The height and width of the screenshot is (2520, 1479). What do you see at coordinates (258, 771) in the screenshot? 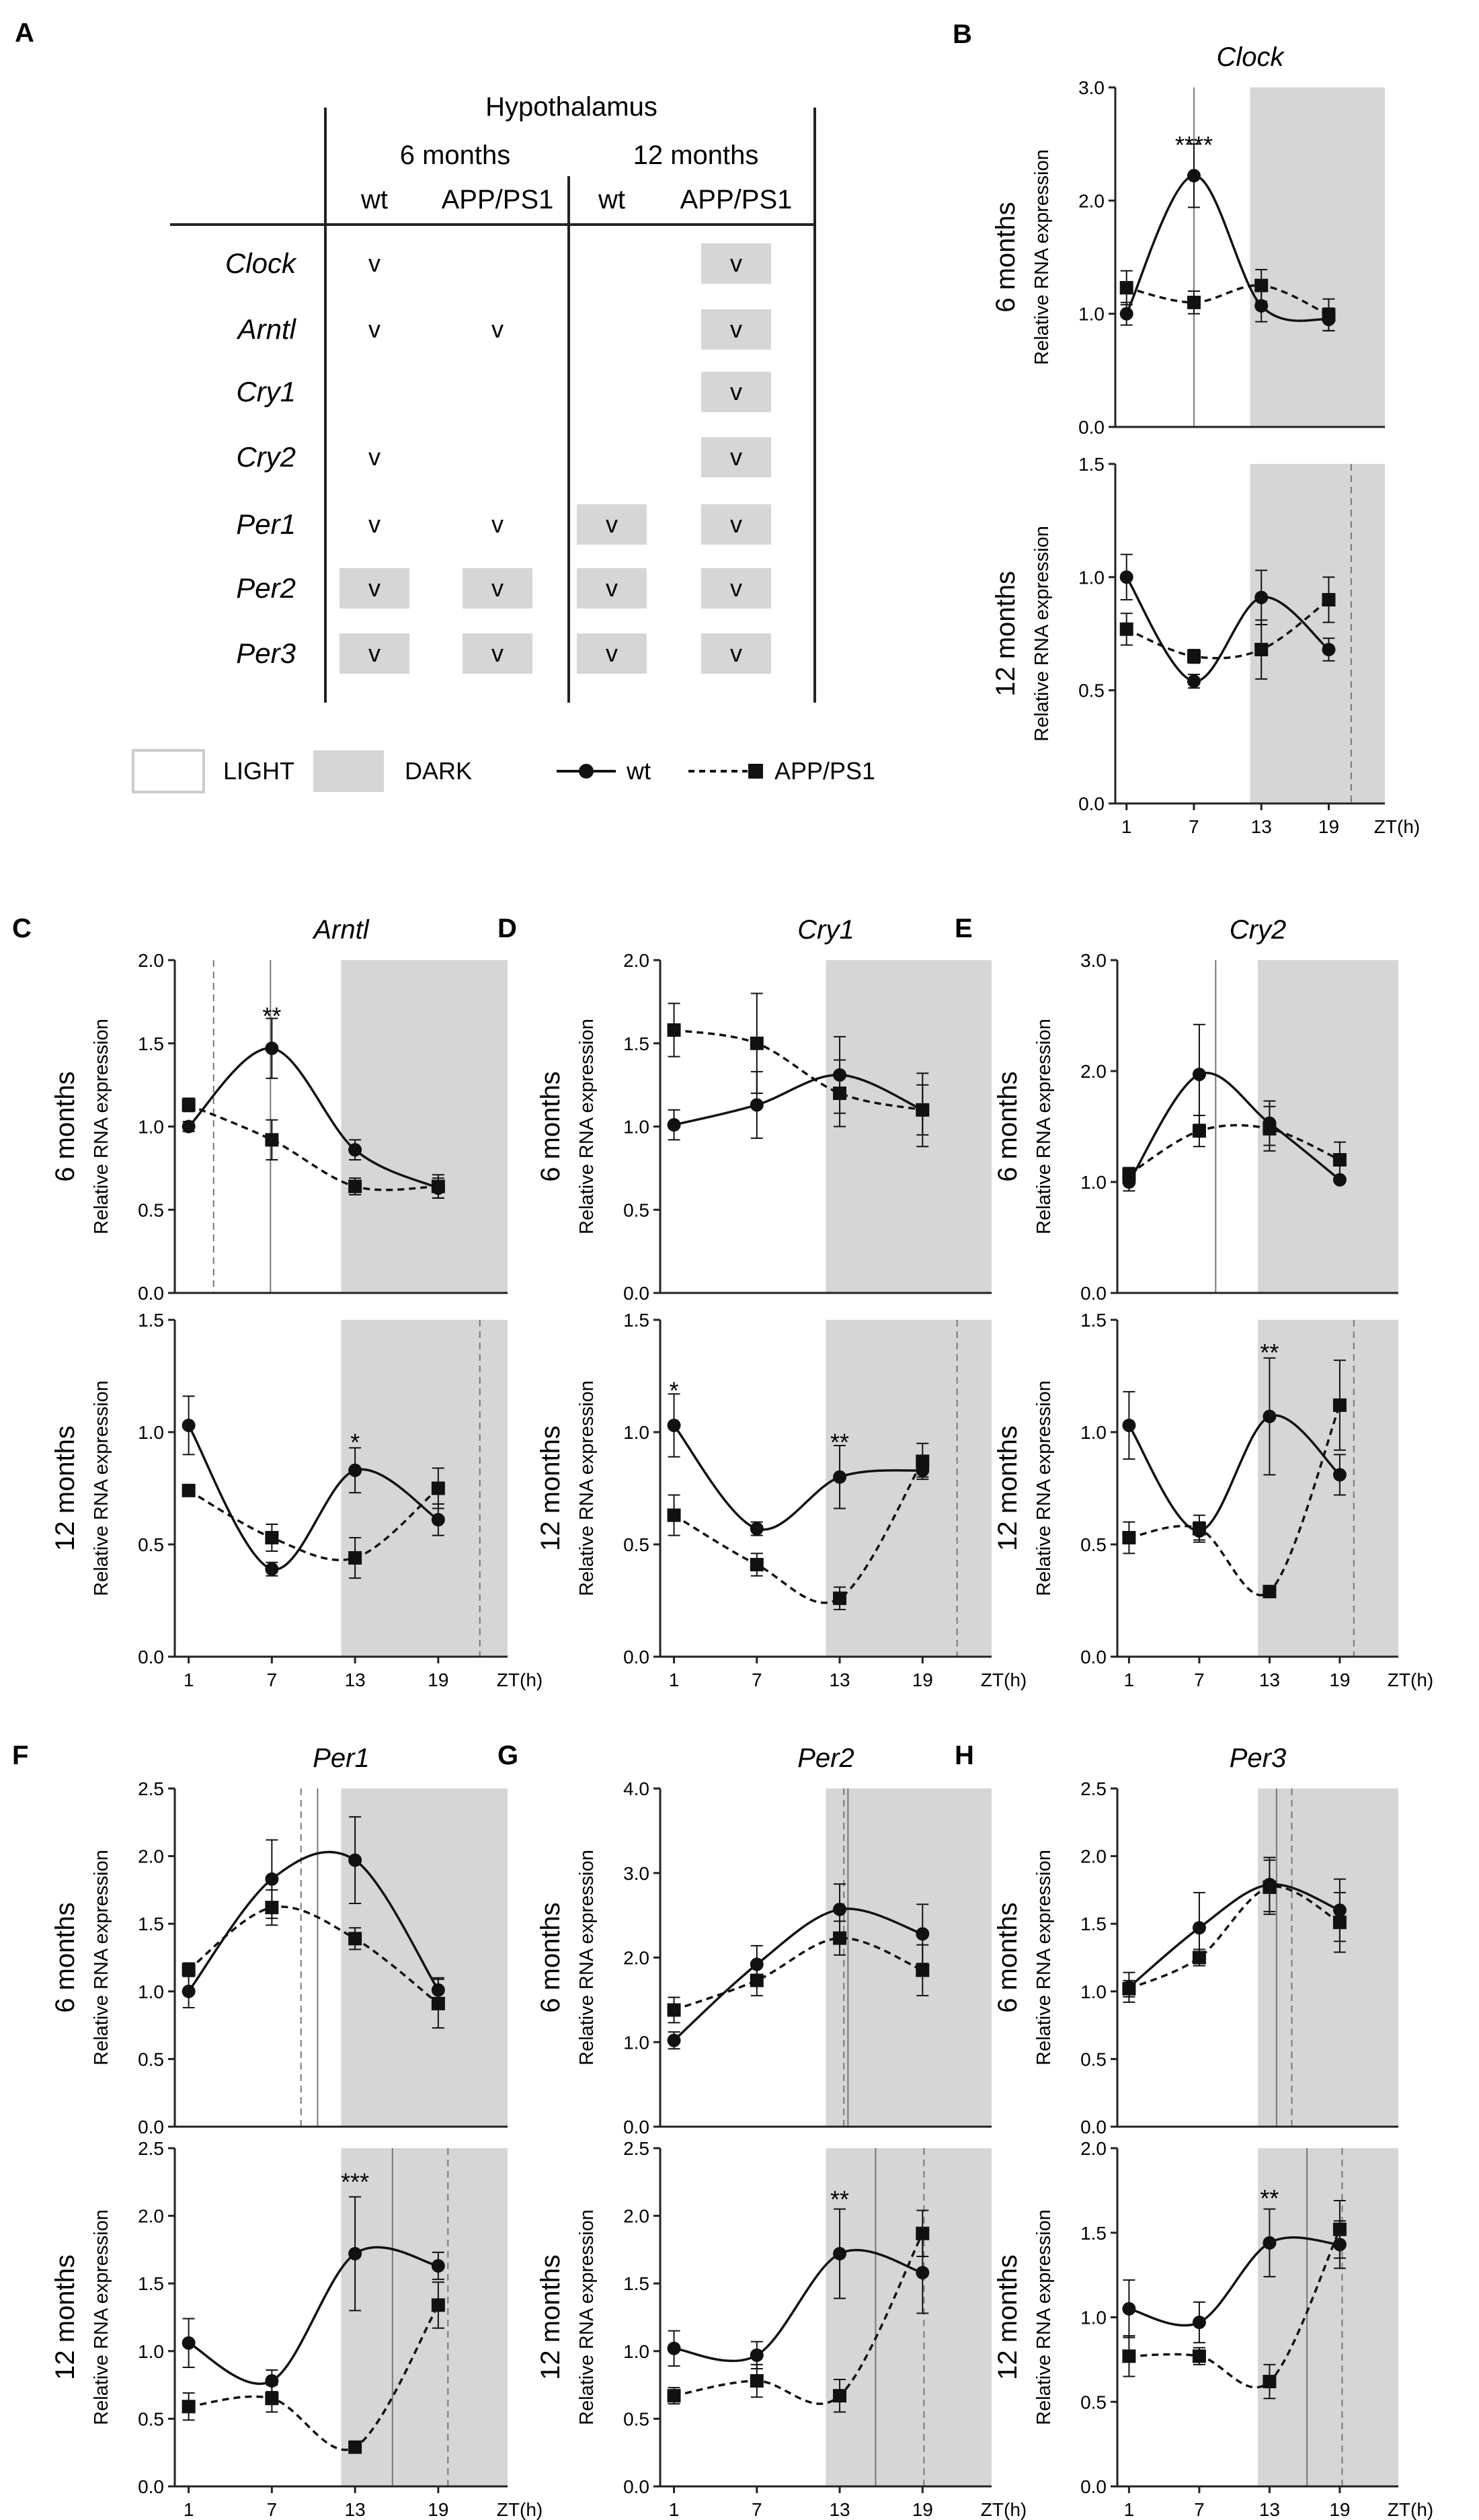
I see `legend-light-label: LIGHT` at bounding box center [258, 771].